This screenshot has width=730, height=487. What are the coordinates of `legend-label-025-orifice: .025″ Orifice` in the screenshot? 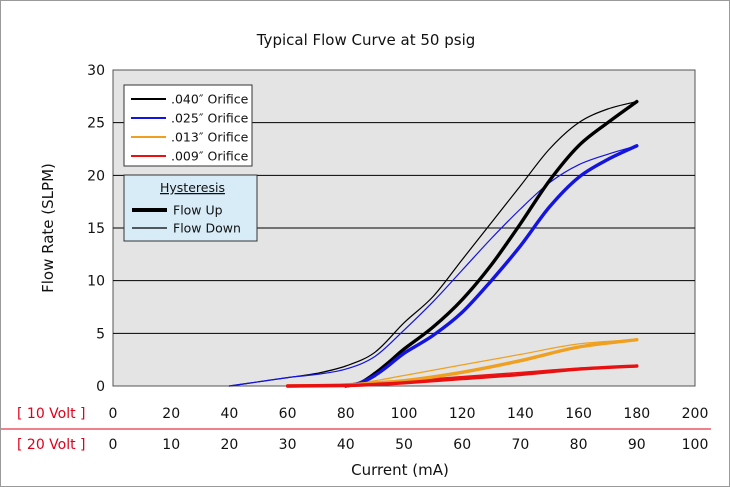 It's located at (210, 118).